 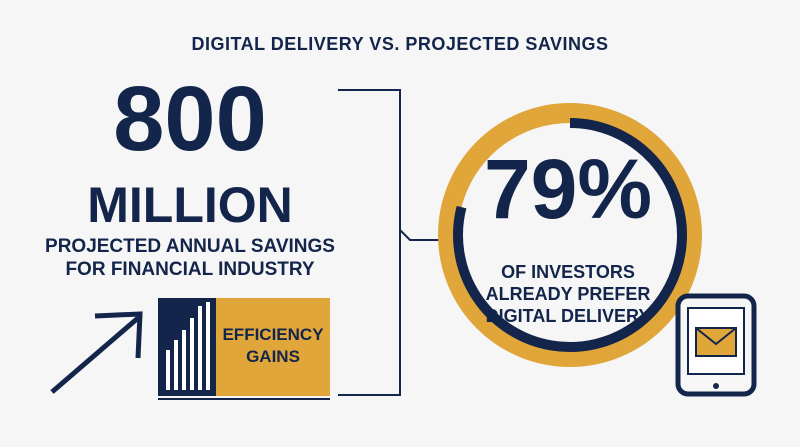 I want to click on growth-arrow, so click(x=96, y=352).